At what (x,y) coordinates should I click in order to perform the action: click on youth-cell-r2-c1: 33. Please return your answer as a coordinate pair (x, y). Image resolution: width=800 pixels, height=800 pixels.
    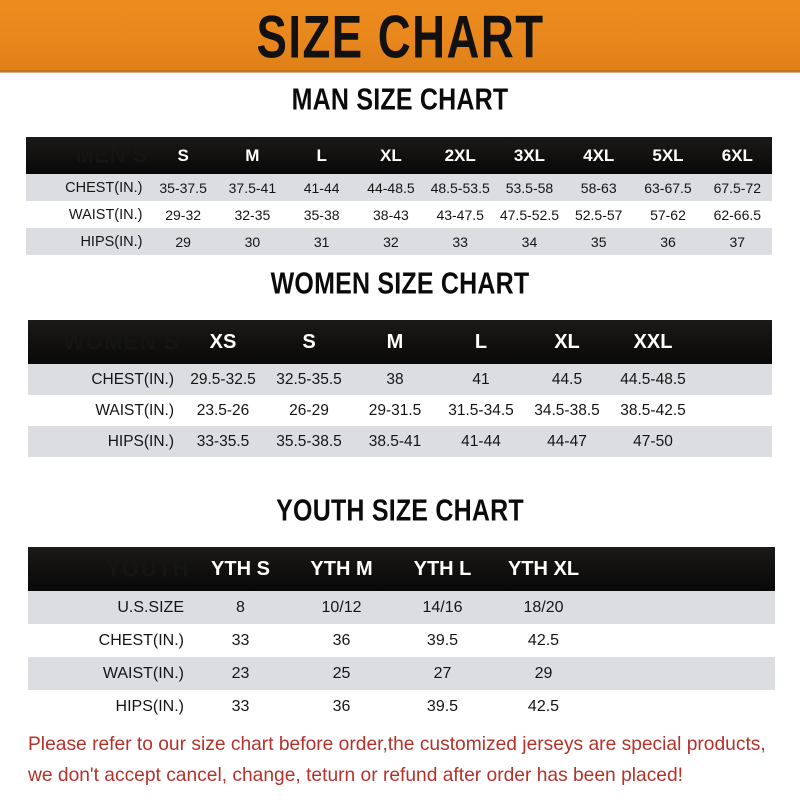
    Looking at the image, I should click on (240, 640).